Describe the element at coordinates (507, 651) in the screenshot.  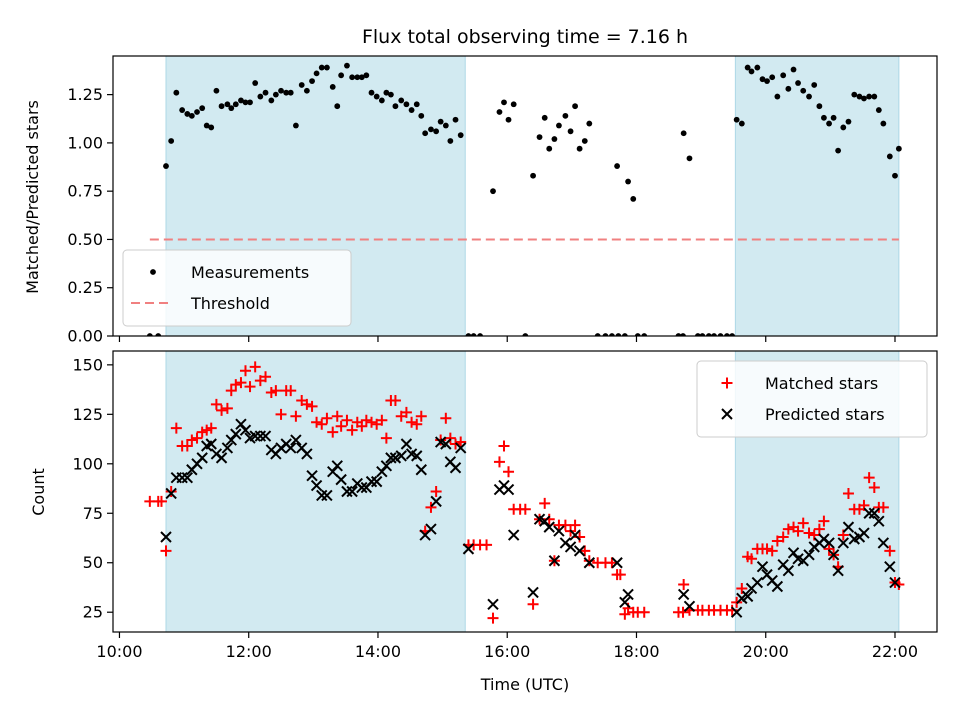
I see `x-tick-label: 16:00` at that location.